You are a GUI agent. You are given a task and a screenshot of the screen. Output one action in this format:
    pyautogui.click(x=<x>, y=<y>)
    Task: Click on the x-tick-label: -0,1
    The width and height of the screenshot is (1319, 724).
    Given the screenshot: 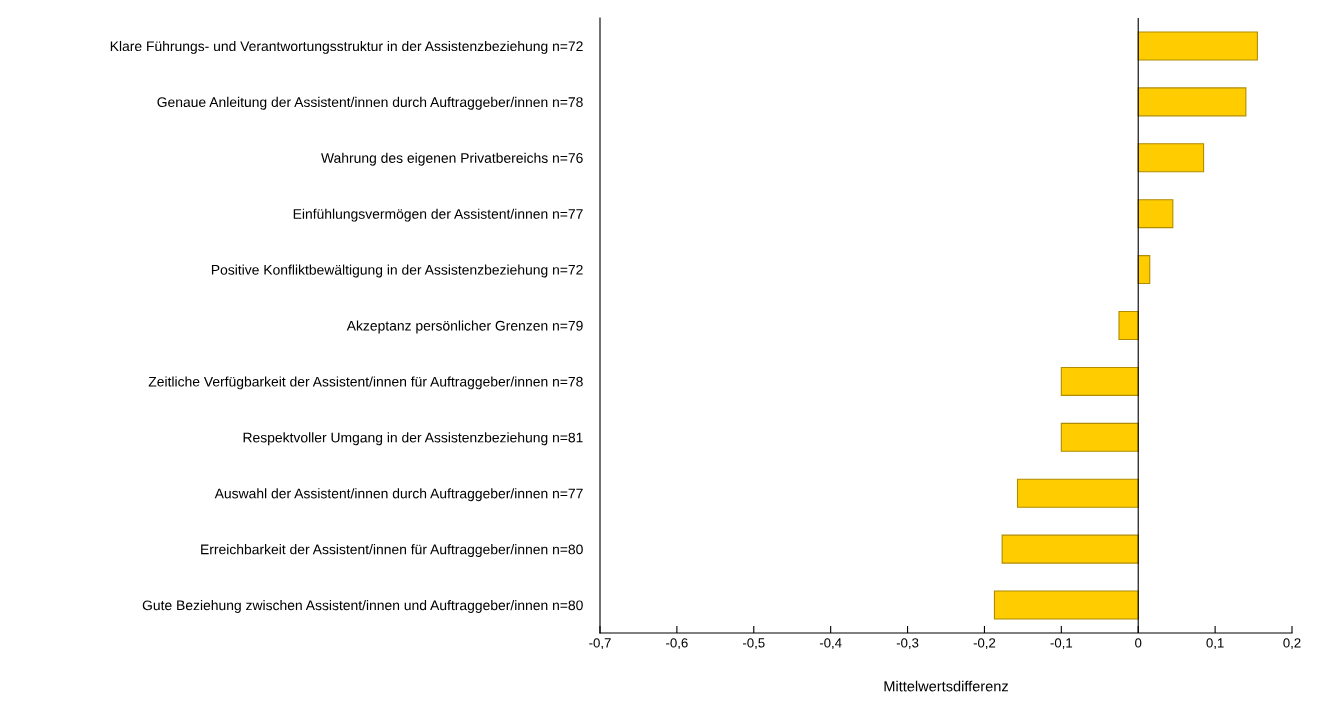 What is the action you would take?
    pyautogui.click(x=1061, y=644)
    